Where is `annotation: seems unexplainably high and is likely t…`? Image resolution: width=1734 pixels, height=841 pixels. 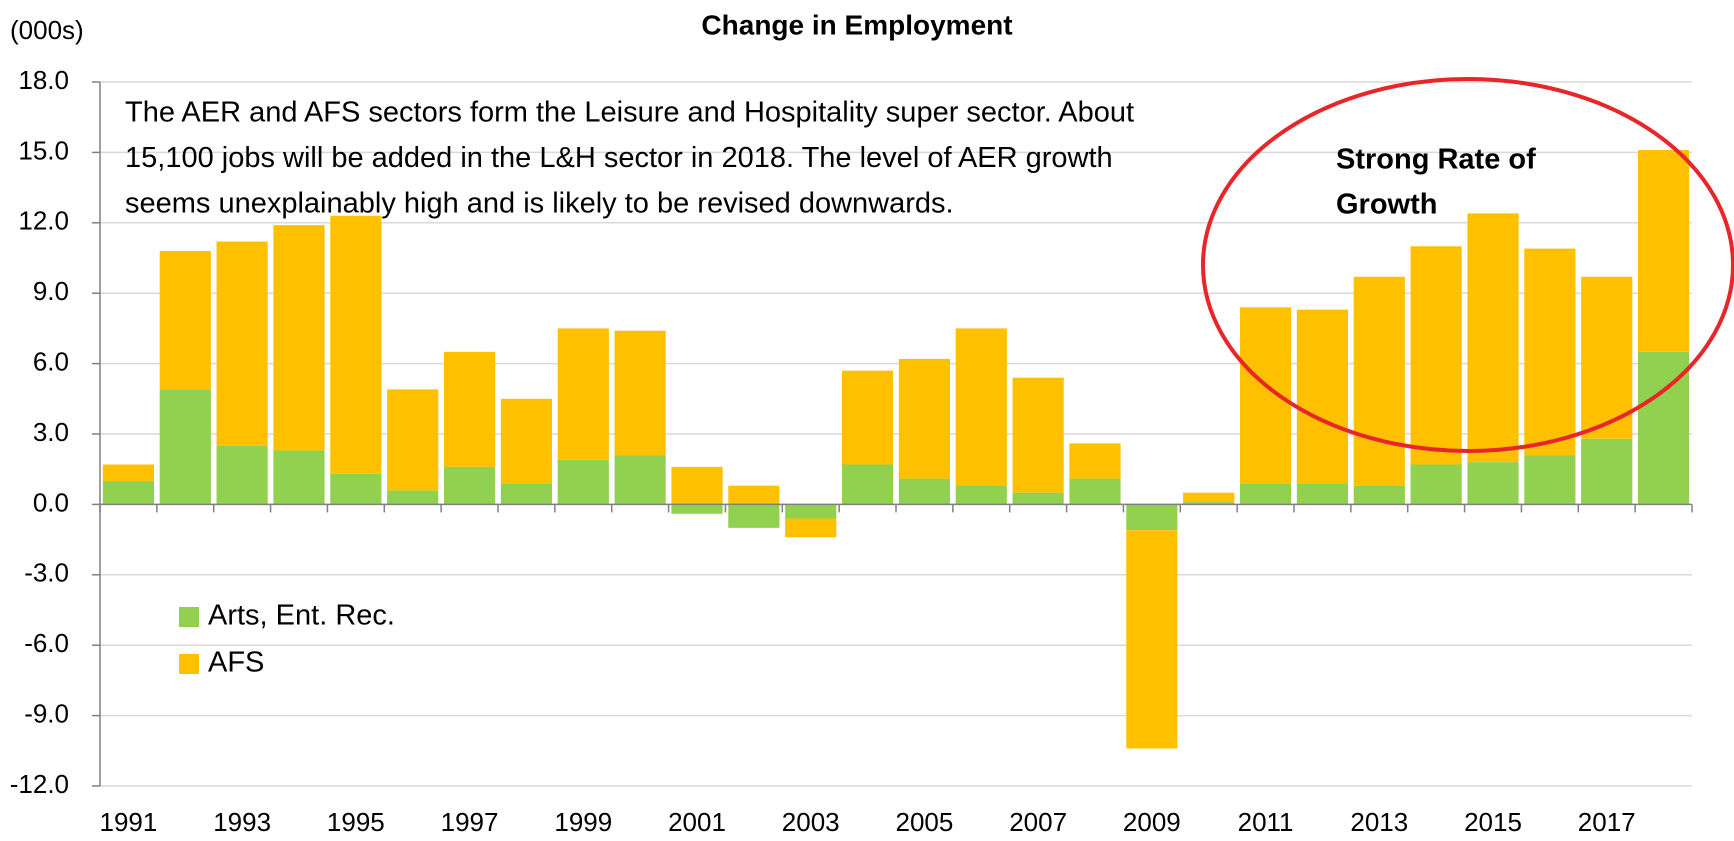 annotation: seems unexplainably high and is likely t… is located at coordinates (539, 204).